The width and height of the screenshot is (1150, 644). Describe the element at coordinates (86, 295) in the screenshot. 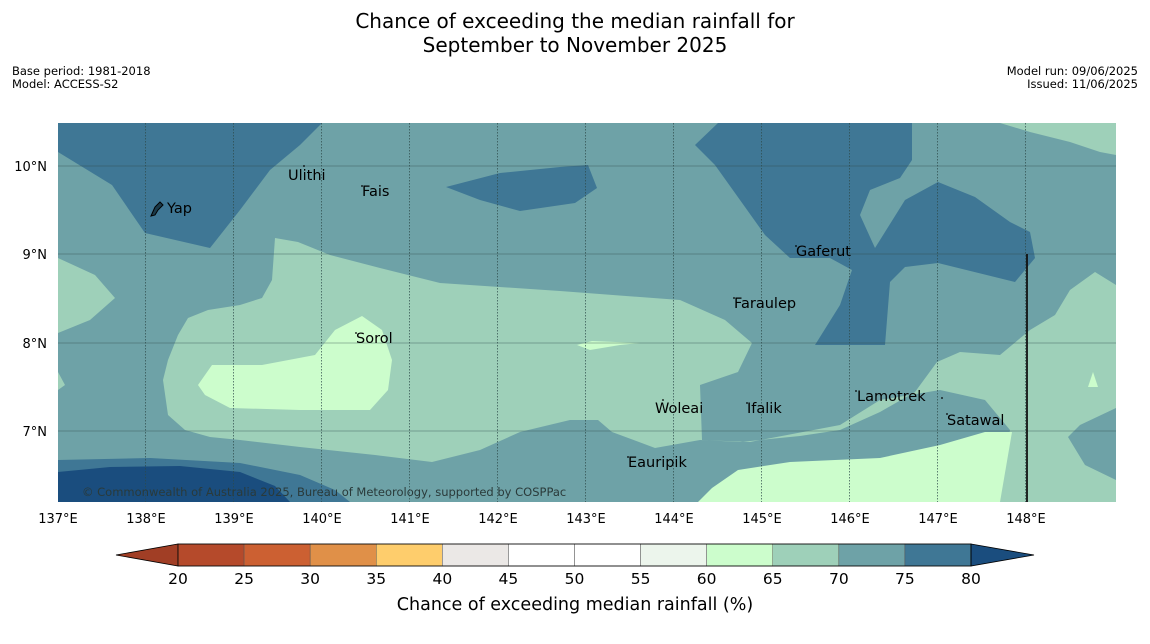

I see `contour-65-70-west` at that location.